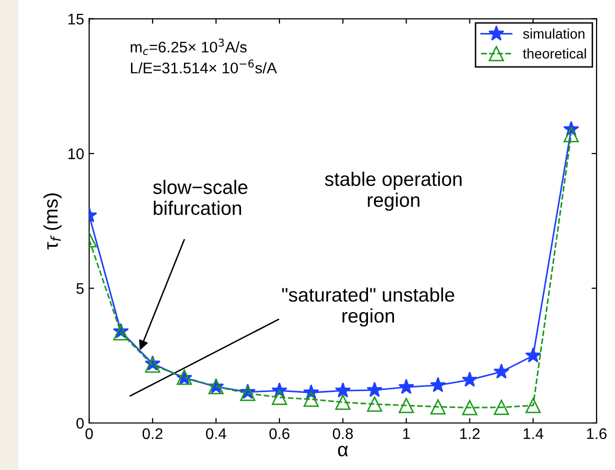  What do you see at coordinates (216, 434) in the screenshot?
I see `x-tick-label: 0.4` at bounding box center [216, 434].